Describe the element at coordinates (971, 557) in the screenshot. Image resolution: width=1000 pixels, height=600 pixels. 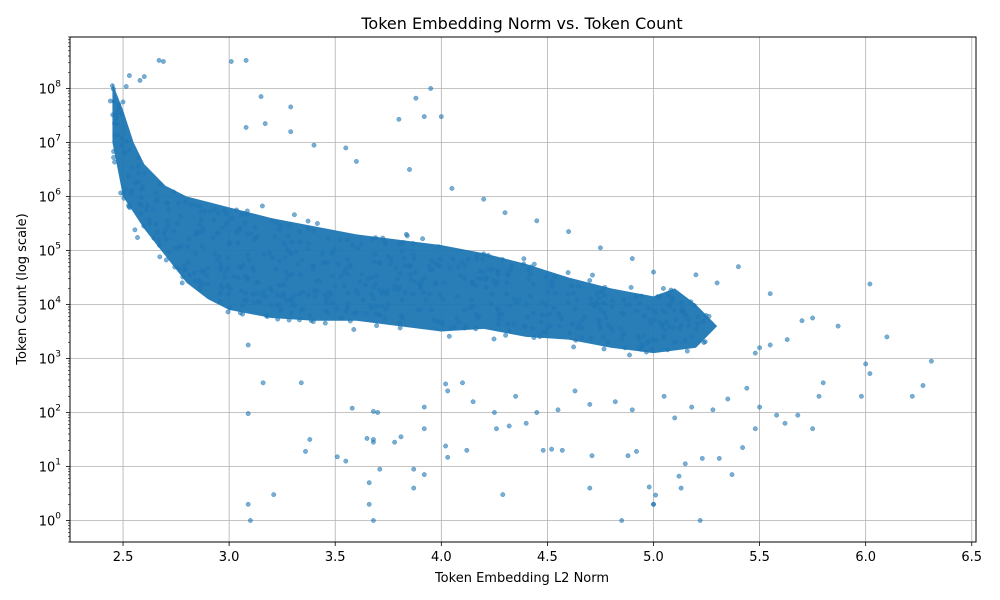
I see `x-tick-label: 6.5` at that location.